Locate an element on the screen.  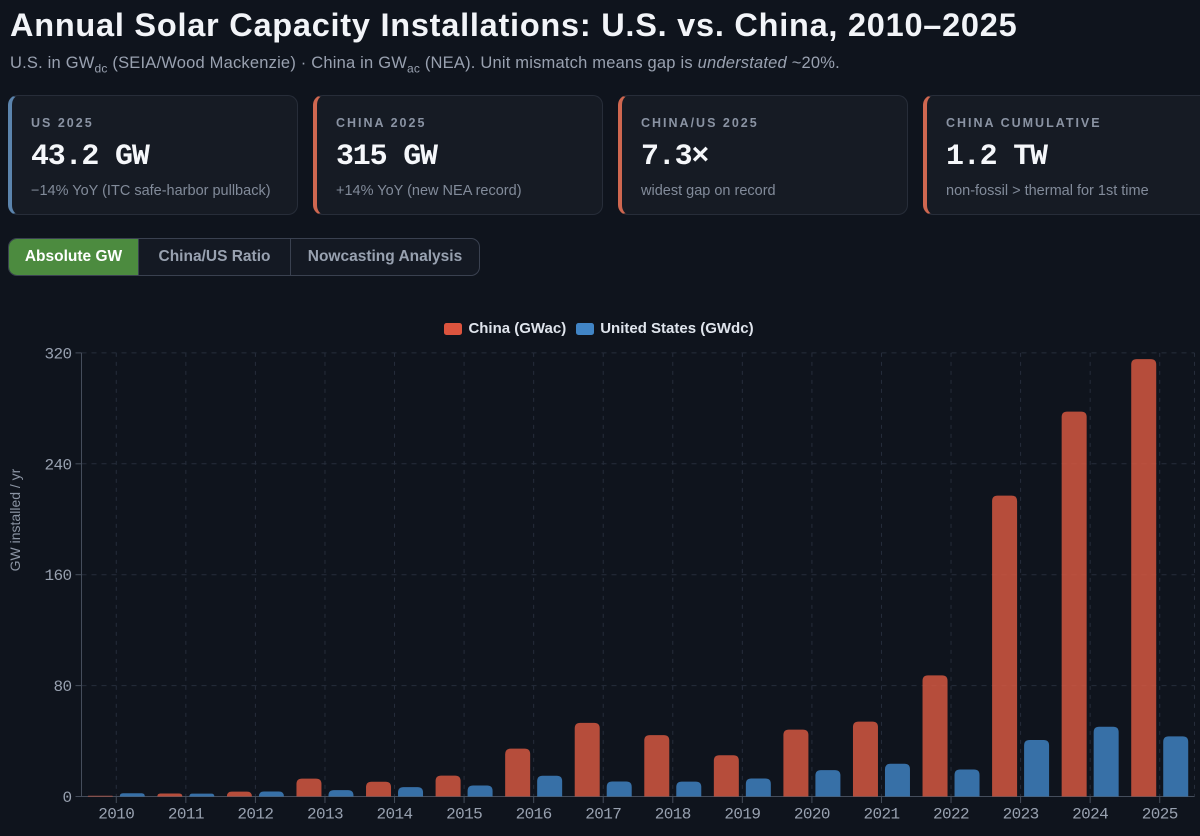
svg-text: 2021 is located at coordinates (881, 815).